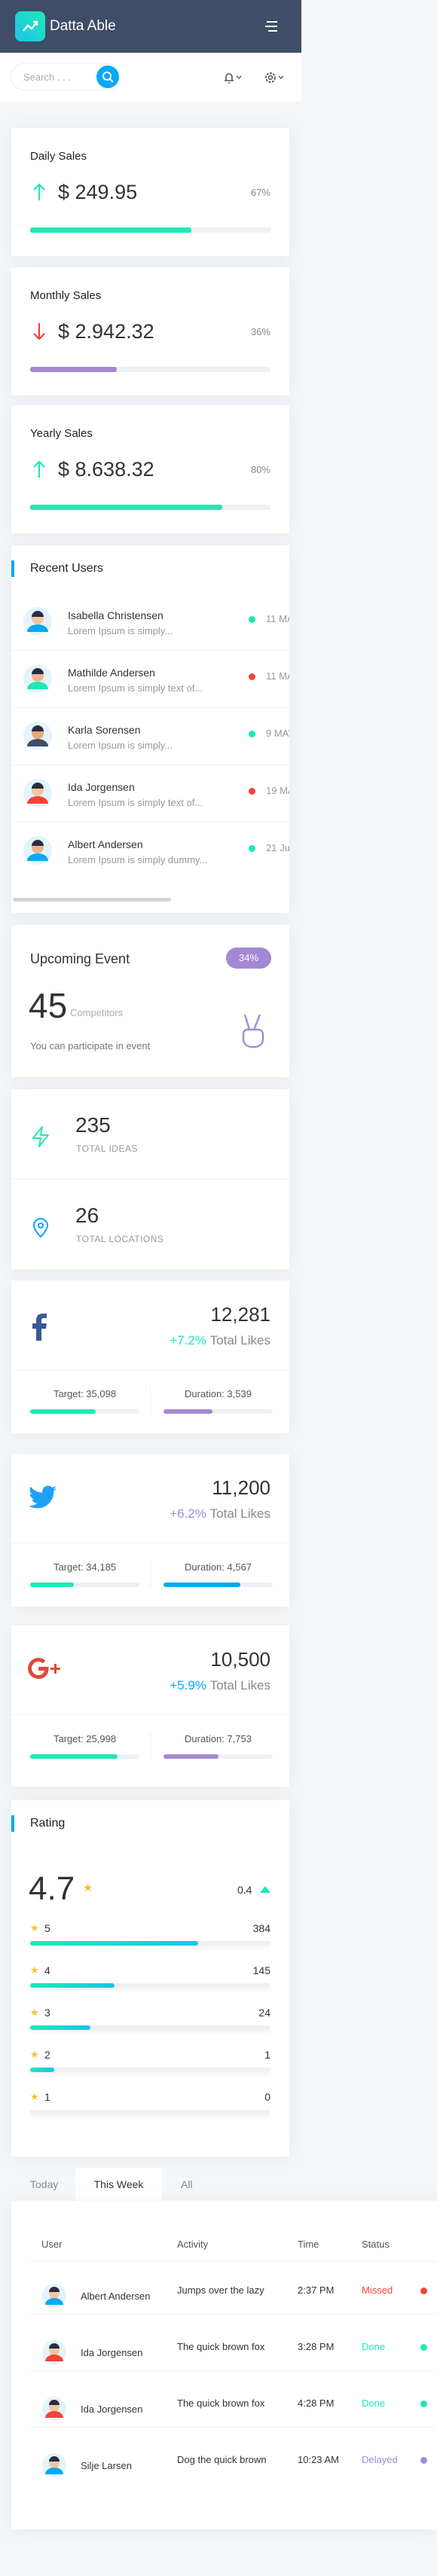 The image size is (437, 2576). I want to click on likes-line: +5.9% Total Likes, so click(220, 1686).